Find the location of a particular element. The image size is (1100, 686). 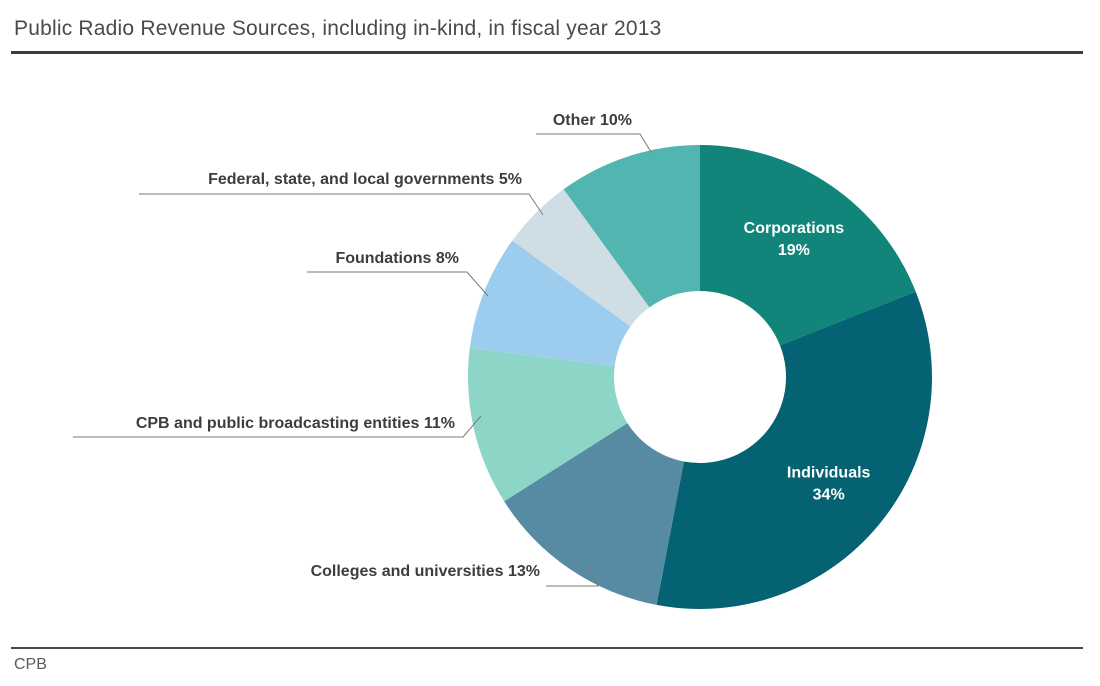

leader-line-other is located at coordinates (594, 143).